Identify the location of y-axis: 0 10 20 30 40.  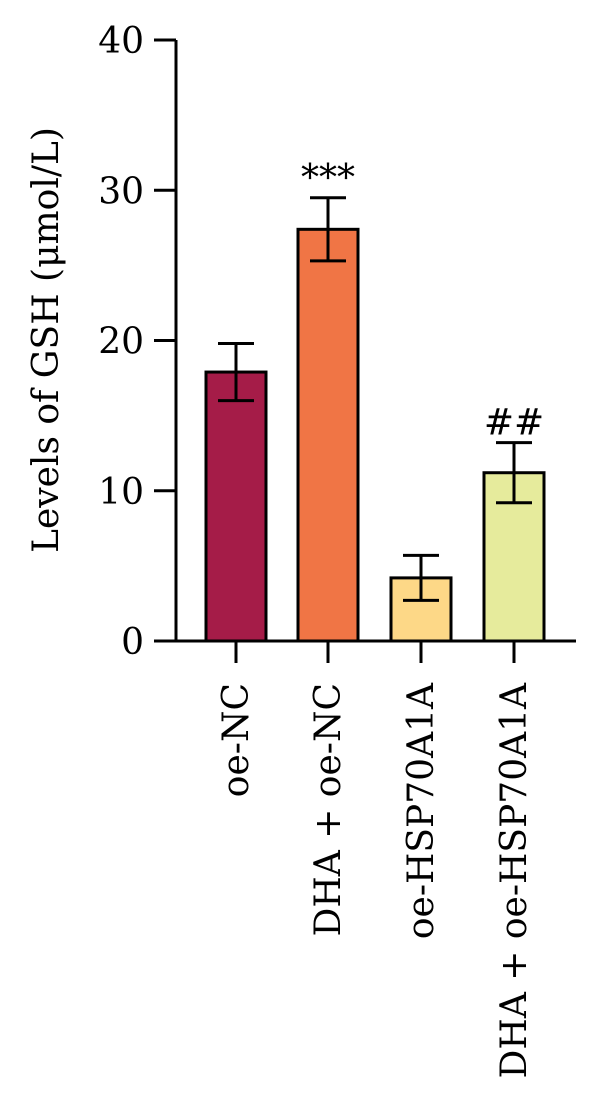
(138, 342).